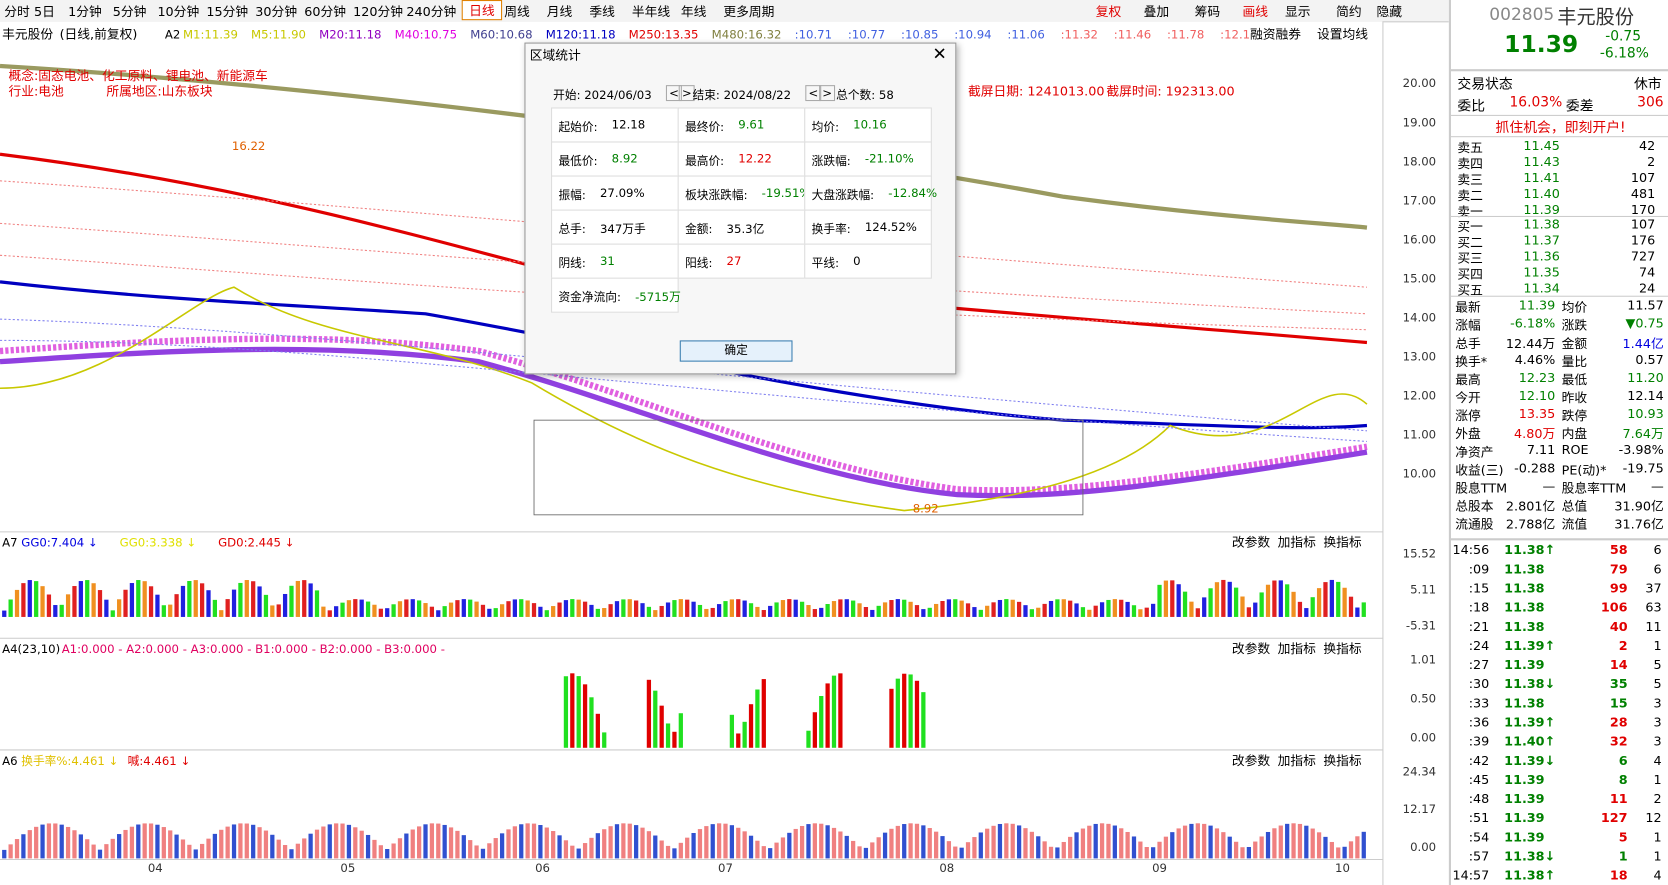  I want to click on period-tab: 日线, so click(482, 10).